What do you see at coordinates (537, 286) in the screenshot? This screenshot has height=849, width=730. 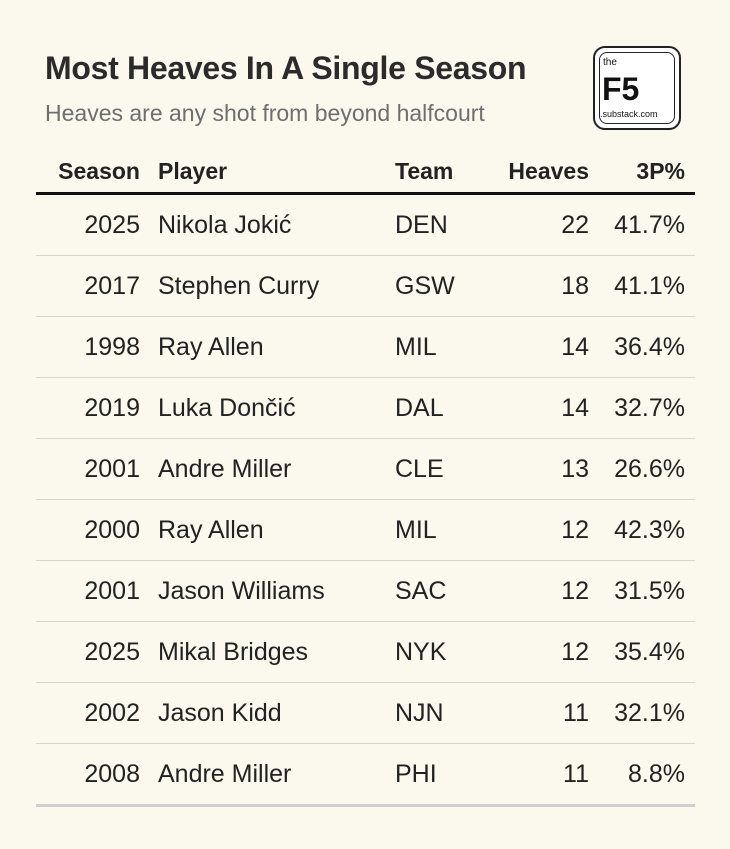 I see `cell-heaves: 18` at bounding box center [537, 286].